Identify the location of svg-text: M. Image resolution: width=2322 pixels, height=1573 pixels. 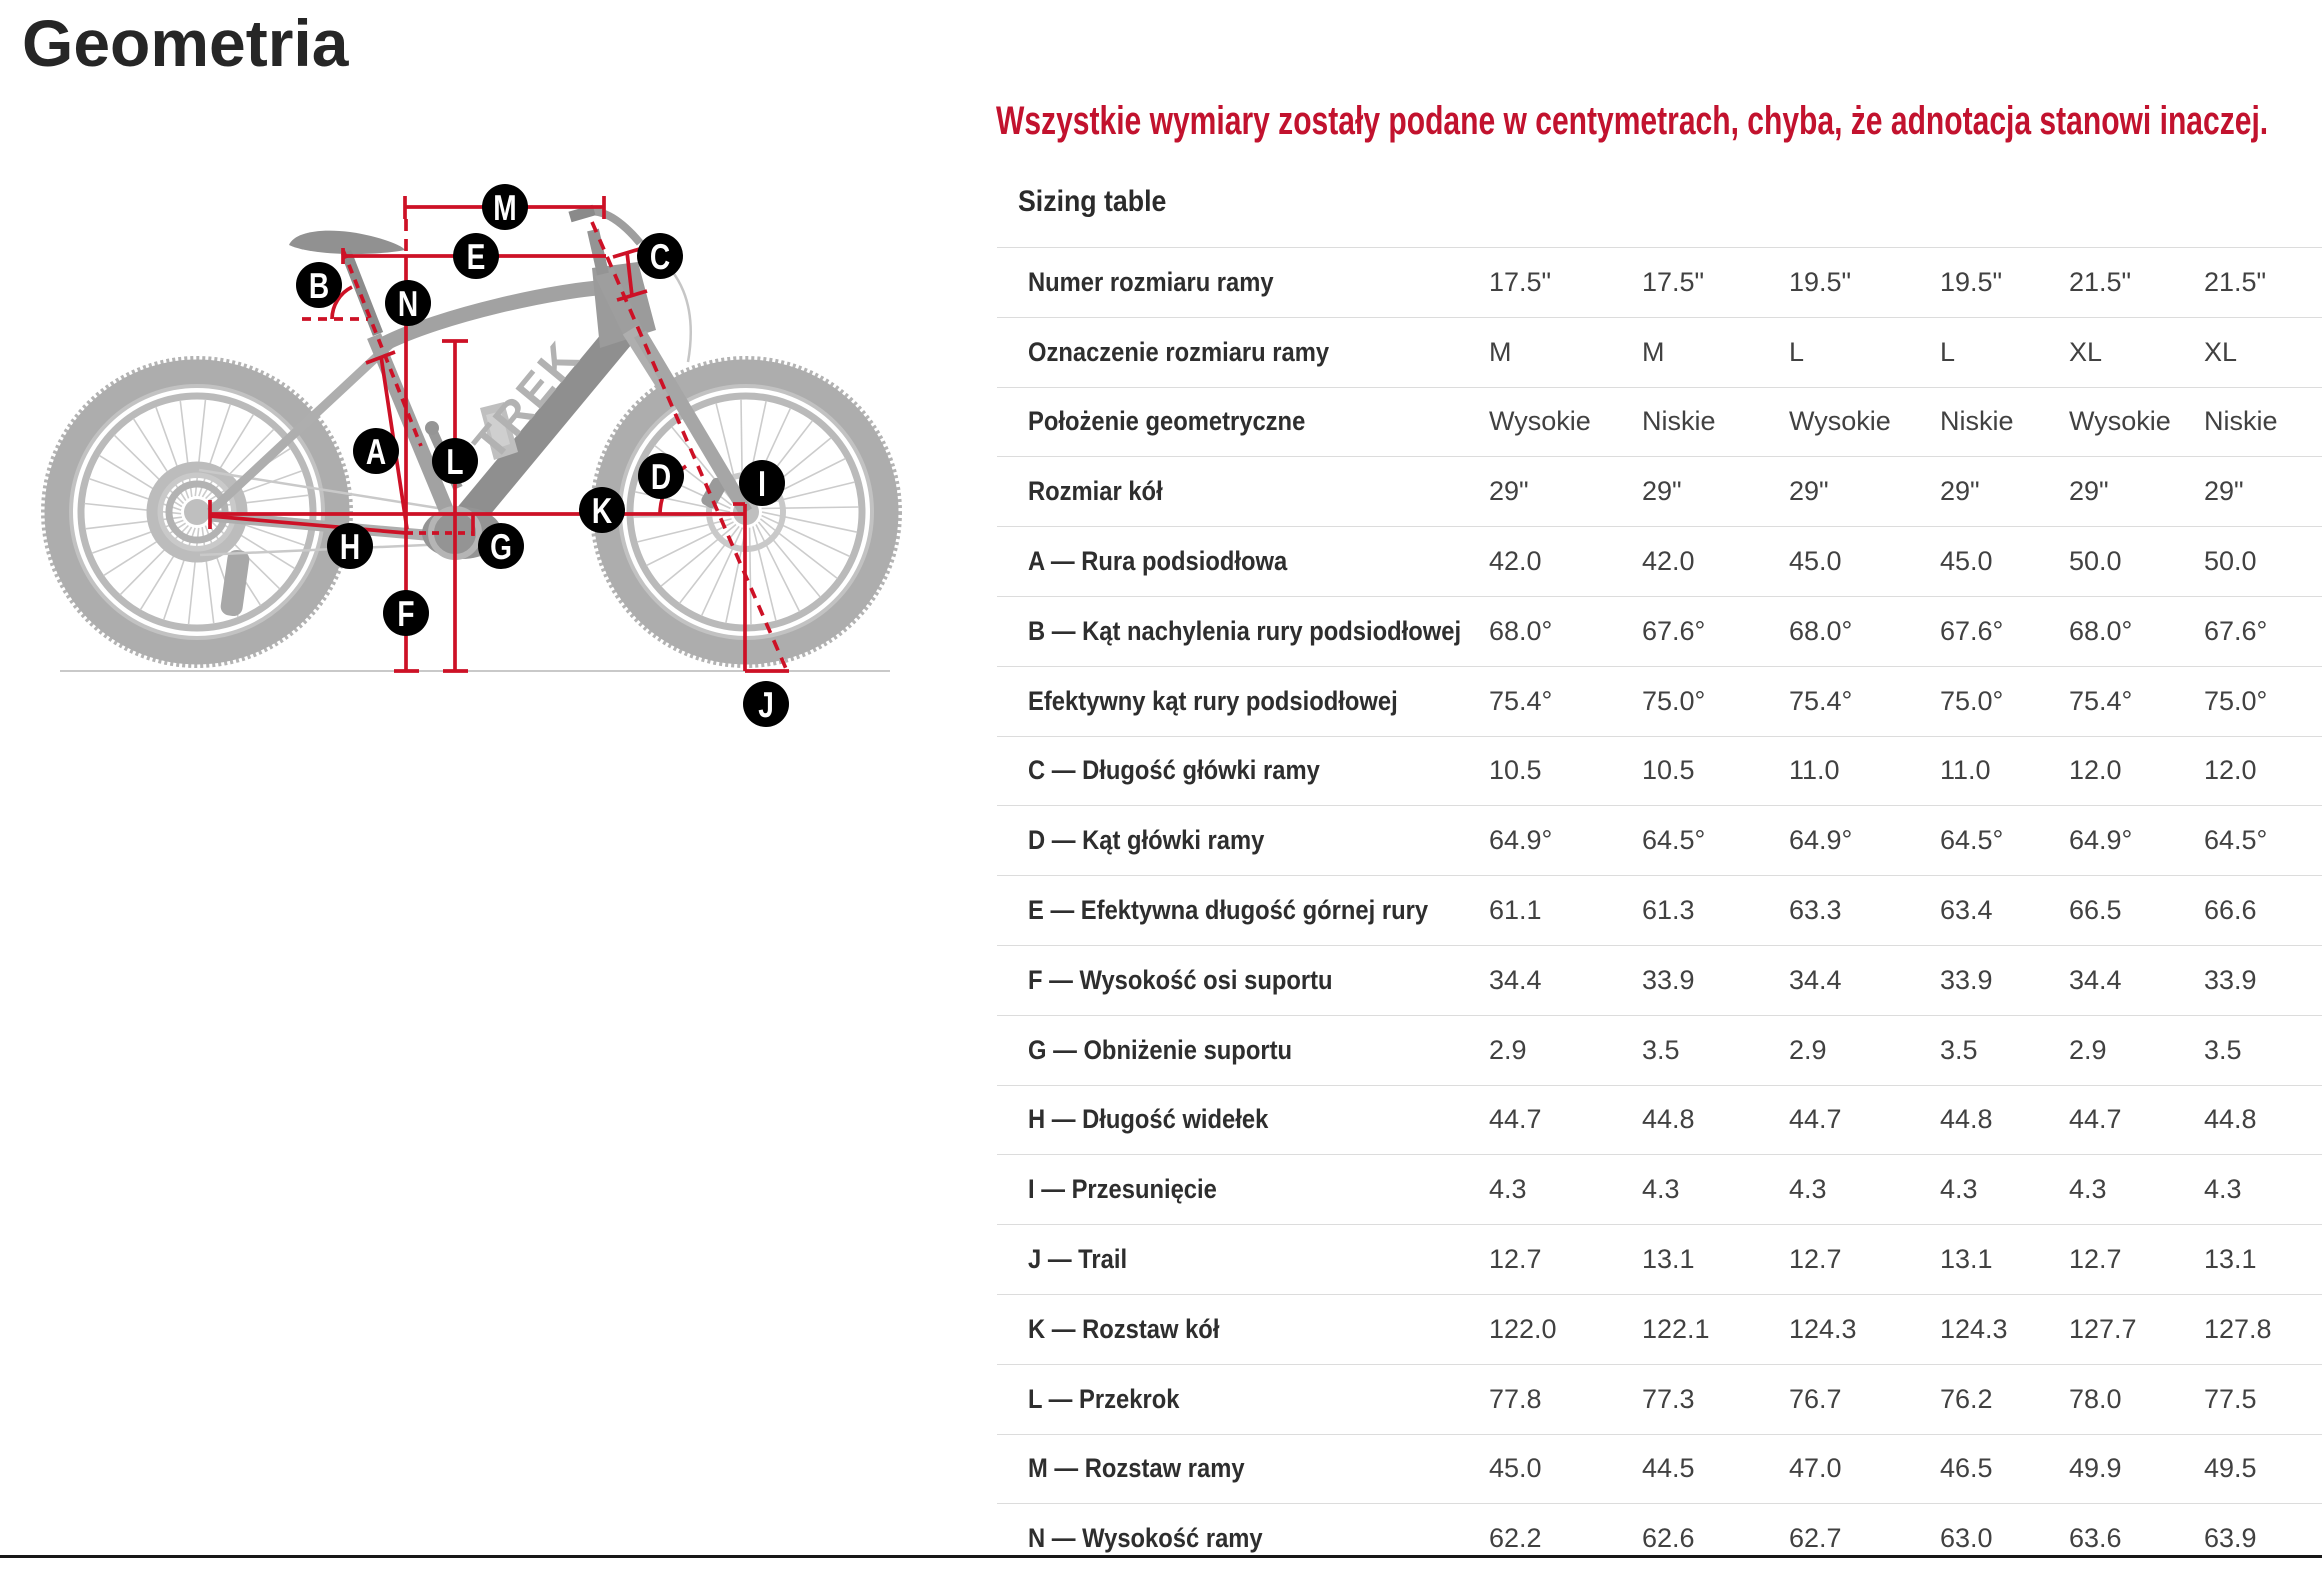
(504, 207).